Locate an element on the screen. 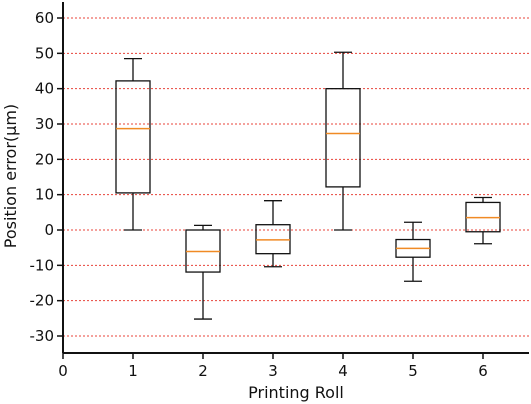 The image size is (531, 404). y-tick-label: 40 is located at coordinates (44, 89).